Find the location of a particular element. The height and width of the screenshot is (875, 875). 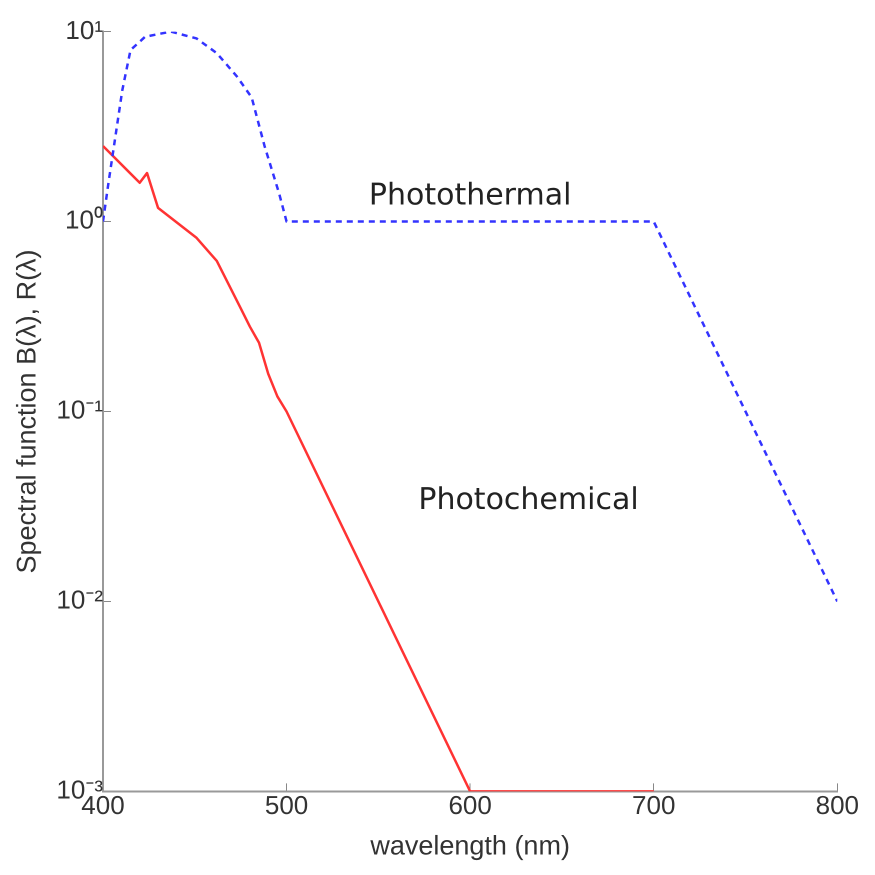

y-tick-label: 10⁰ is located at coordinates (84, 219).